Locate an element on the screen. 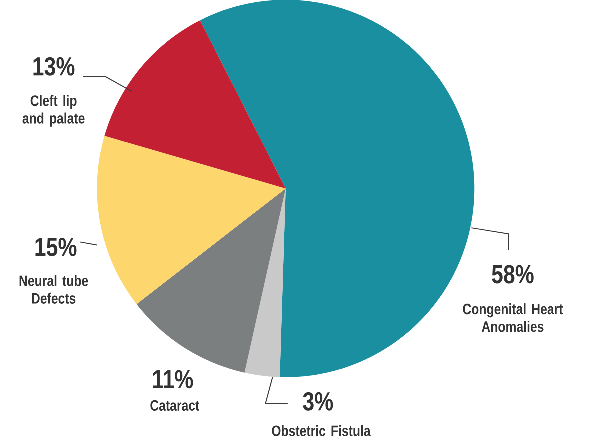 This screenshot has width=592, height=440. slice-label: Neural tube Defects is located at coordinates (54, 289).